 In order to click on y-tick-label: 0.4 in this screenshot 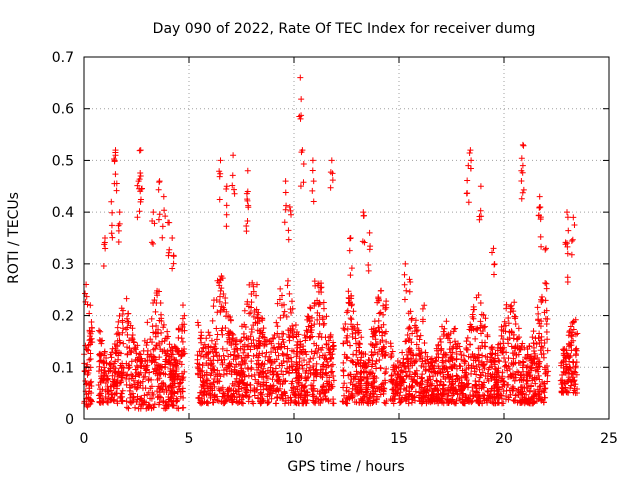, I will do `click(63, 213)`.